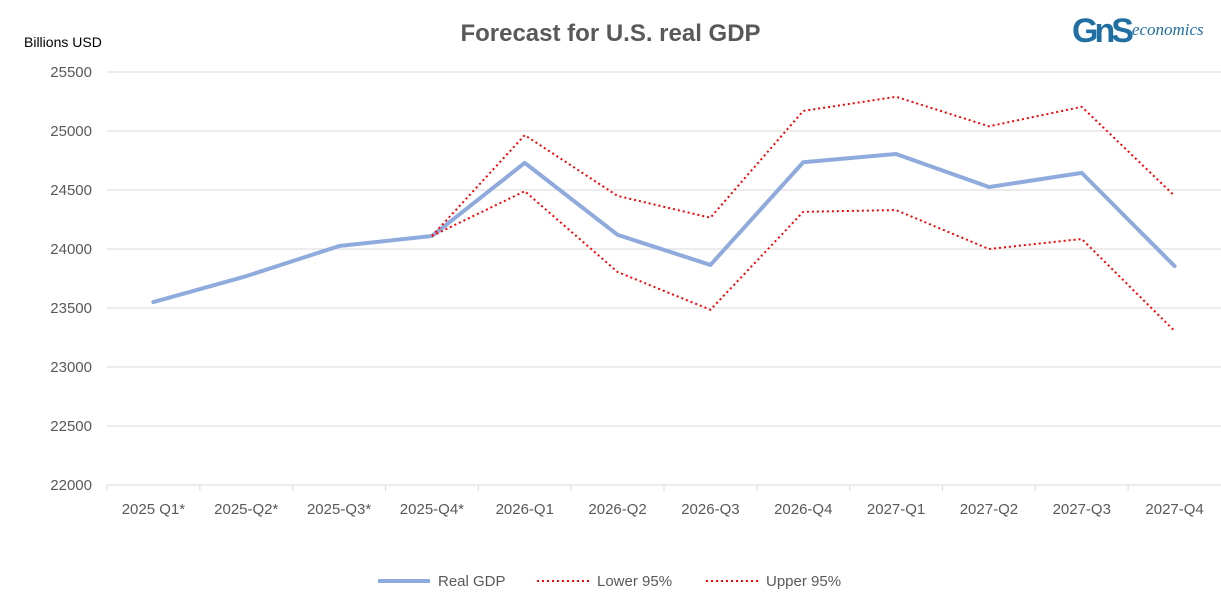 The width and height of the screenshot is (1221, 612). I want to click on x-tick-label: 2025-Q4*, so click(432, 509).